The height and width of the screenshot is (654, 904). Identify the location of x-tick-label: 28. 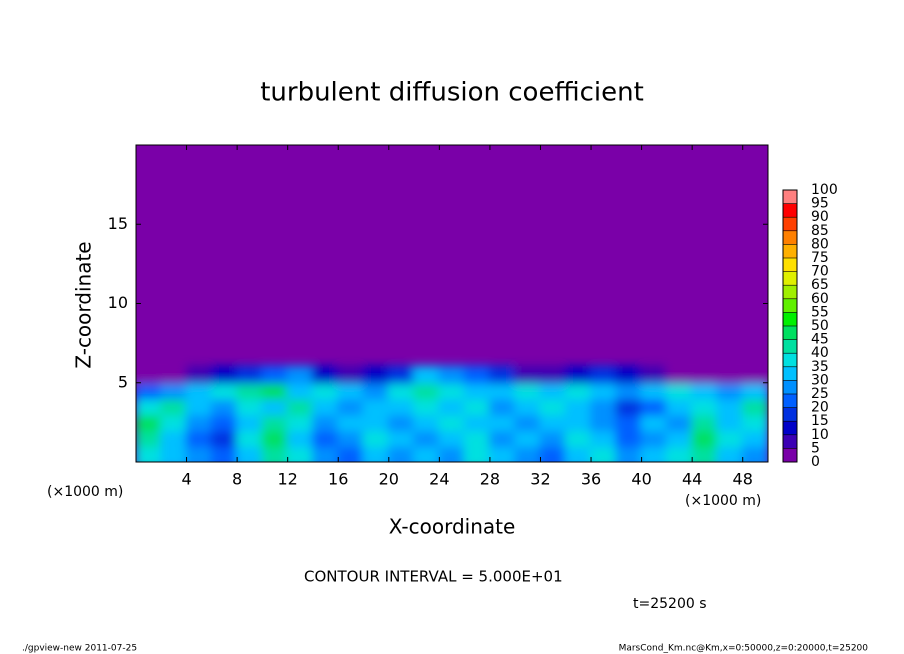
(490, 479).